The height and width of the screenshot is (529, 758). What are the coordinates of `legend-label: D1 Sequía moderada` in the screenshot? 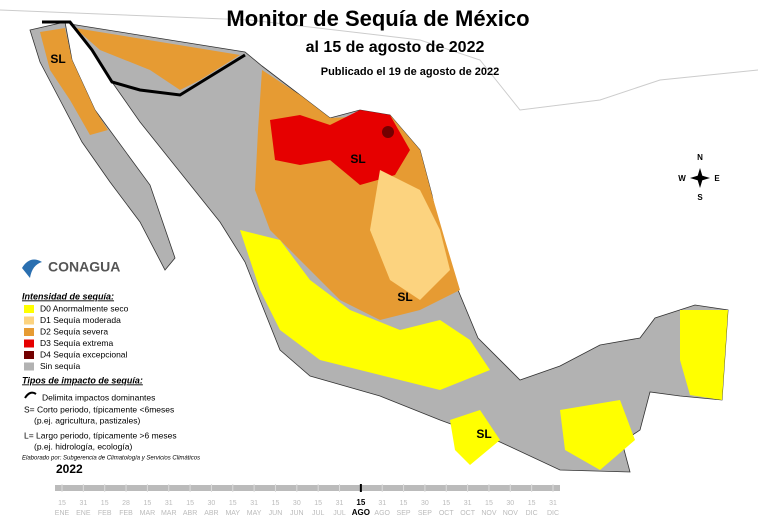 It's located at (80, 320).